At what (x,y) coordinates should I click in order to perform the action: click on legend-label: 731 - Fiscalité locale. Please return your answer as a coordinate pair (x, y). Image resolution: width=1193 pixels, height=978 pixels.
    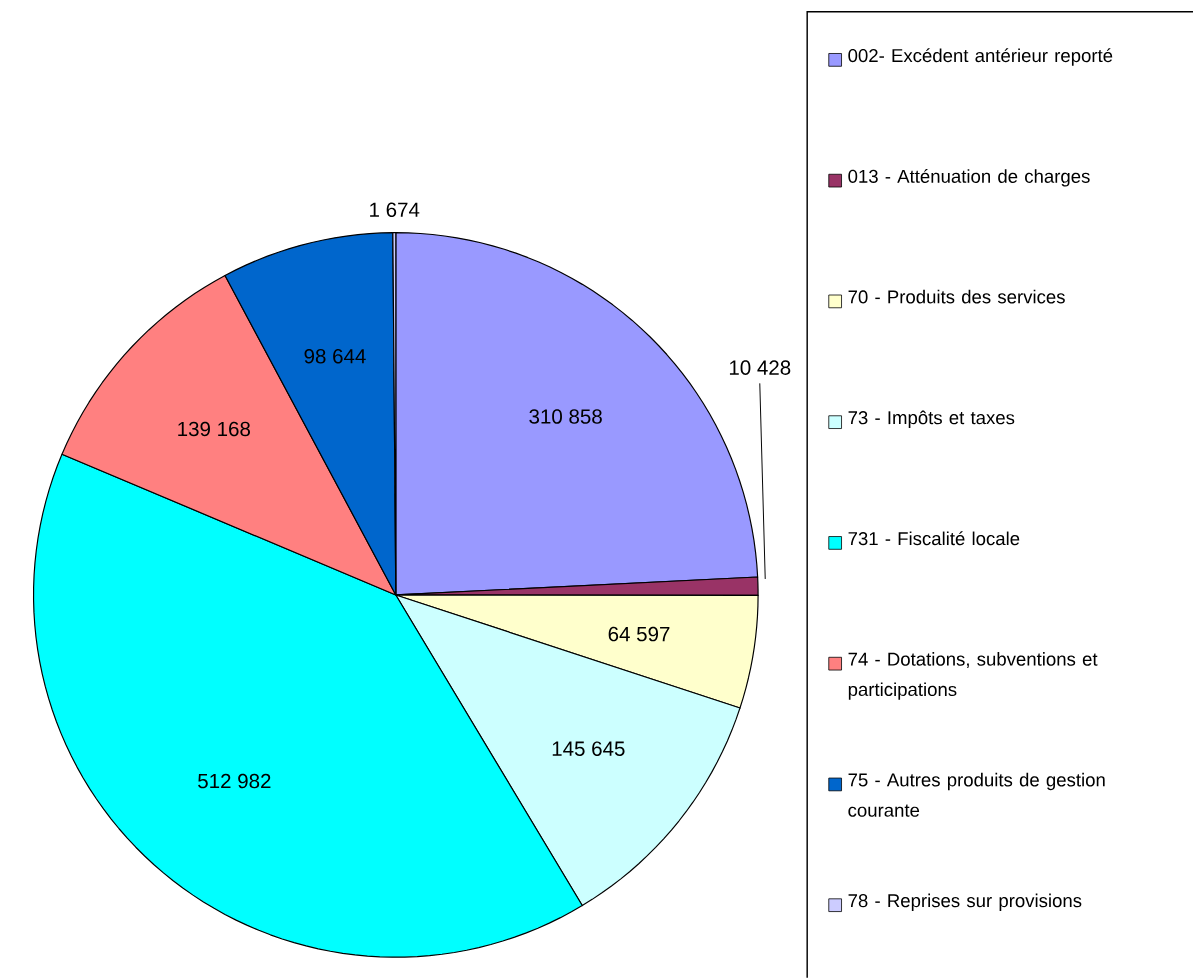
    Looking at the image, I should click on (934, 538).